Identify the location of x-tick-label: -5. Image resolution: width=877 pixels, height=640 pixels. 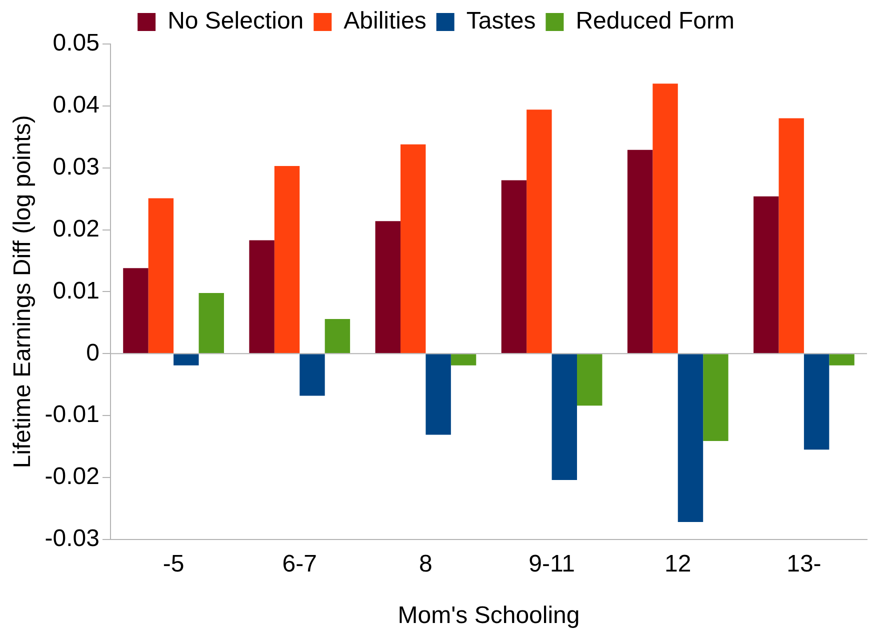
(173, 564).